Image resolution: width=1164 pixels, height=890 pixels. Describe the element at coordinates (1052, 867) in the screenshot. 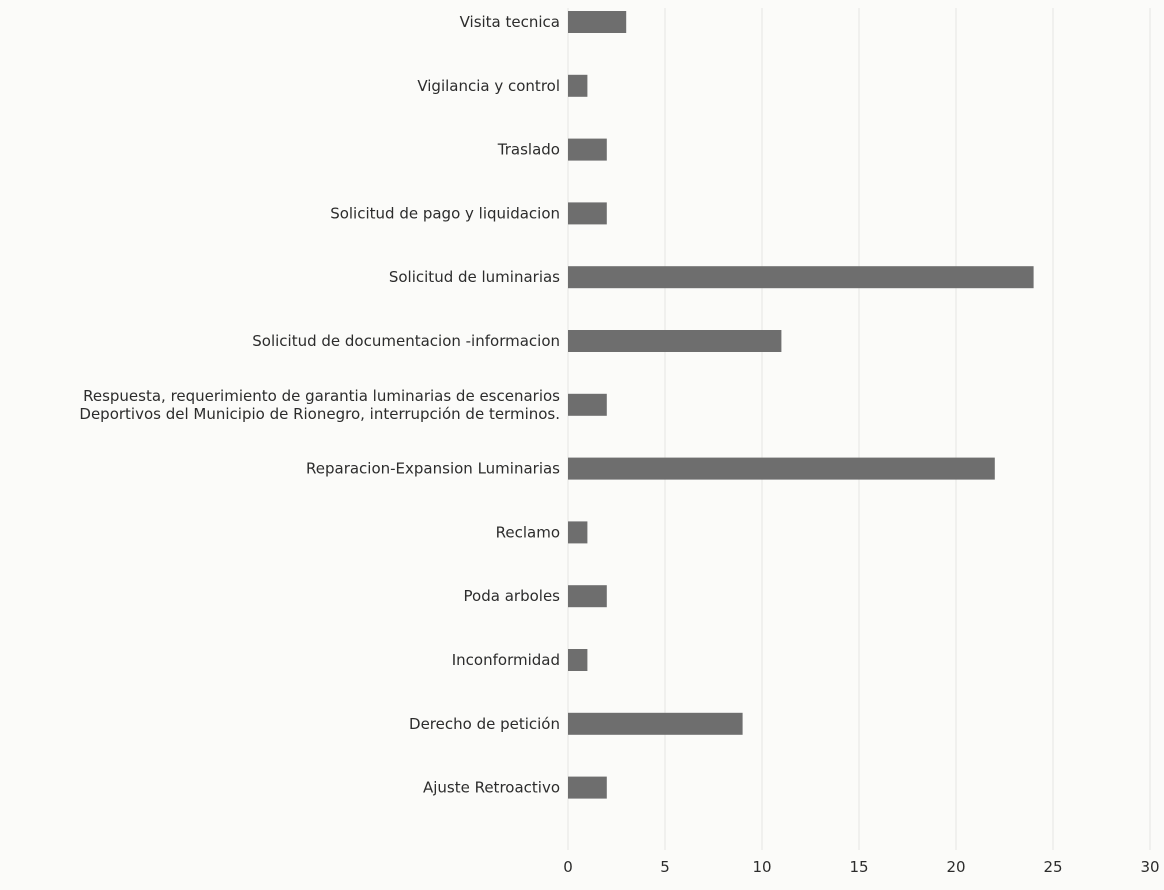

I see `x-tick-label: 25` at that location.